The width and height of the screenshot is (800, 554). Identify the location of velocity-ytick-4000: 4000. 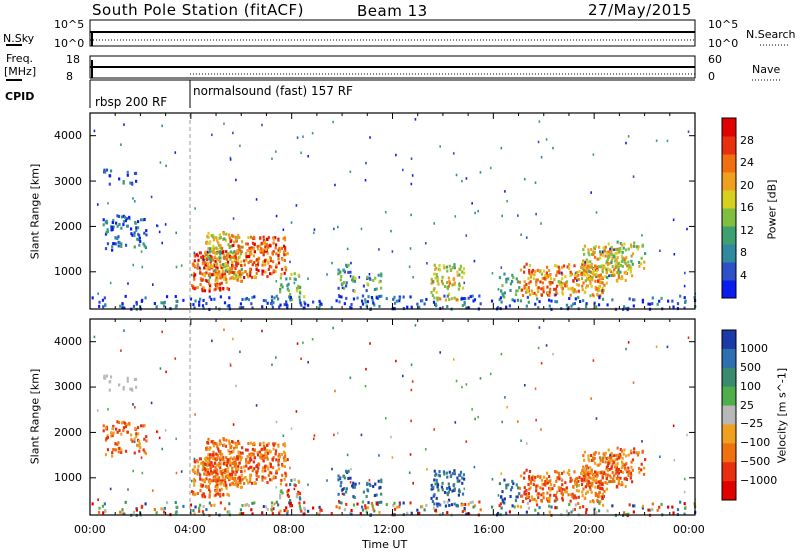
(68, 341).